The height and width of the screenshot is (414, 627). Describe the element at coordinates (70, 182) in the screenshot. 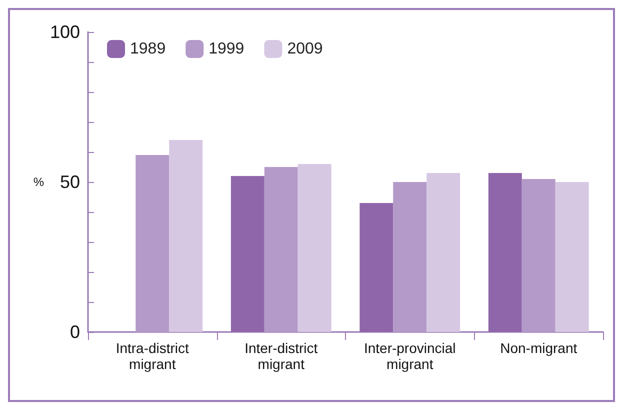

I see `y-tick-label: 50` at that location.